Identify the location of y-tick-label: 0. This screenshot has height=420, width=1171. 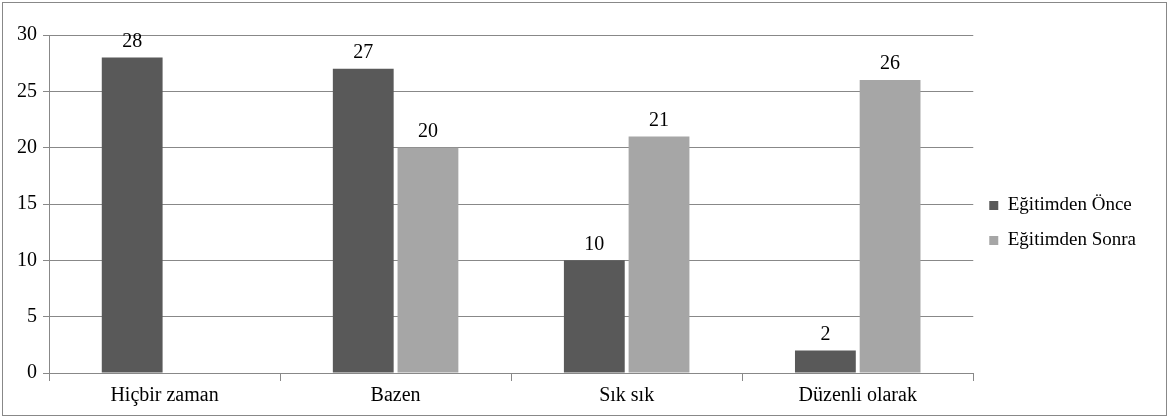
(32, 371).